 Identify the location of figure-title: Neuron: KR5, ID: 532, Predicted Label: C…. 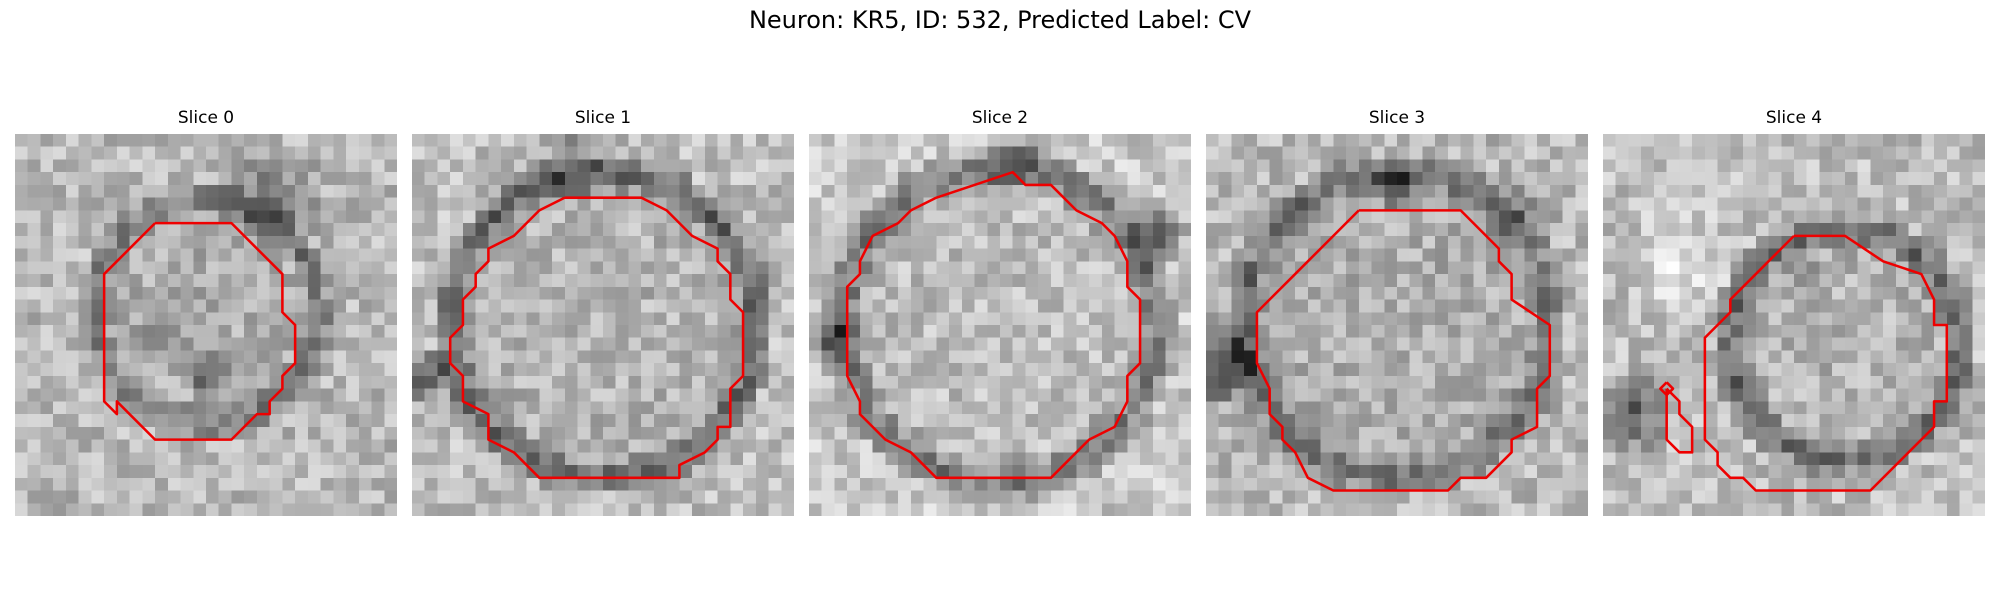
(1000, 20).